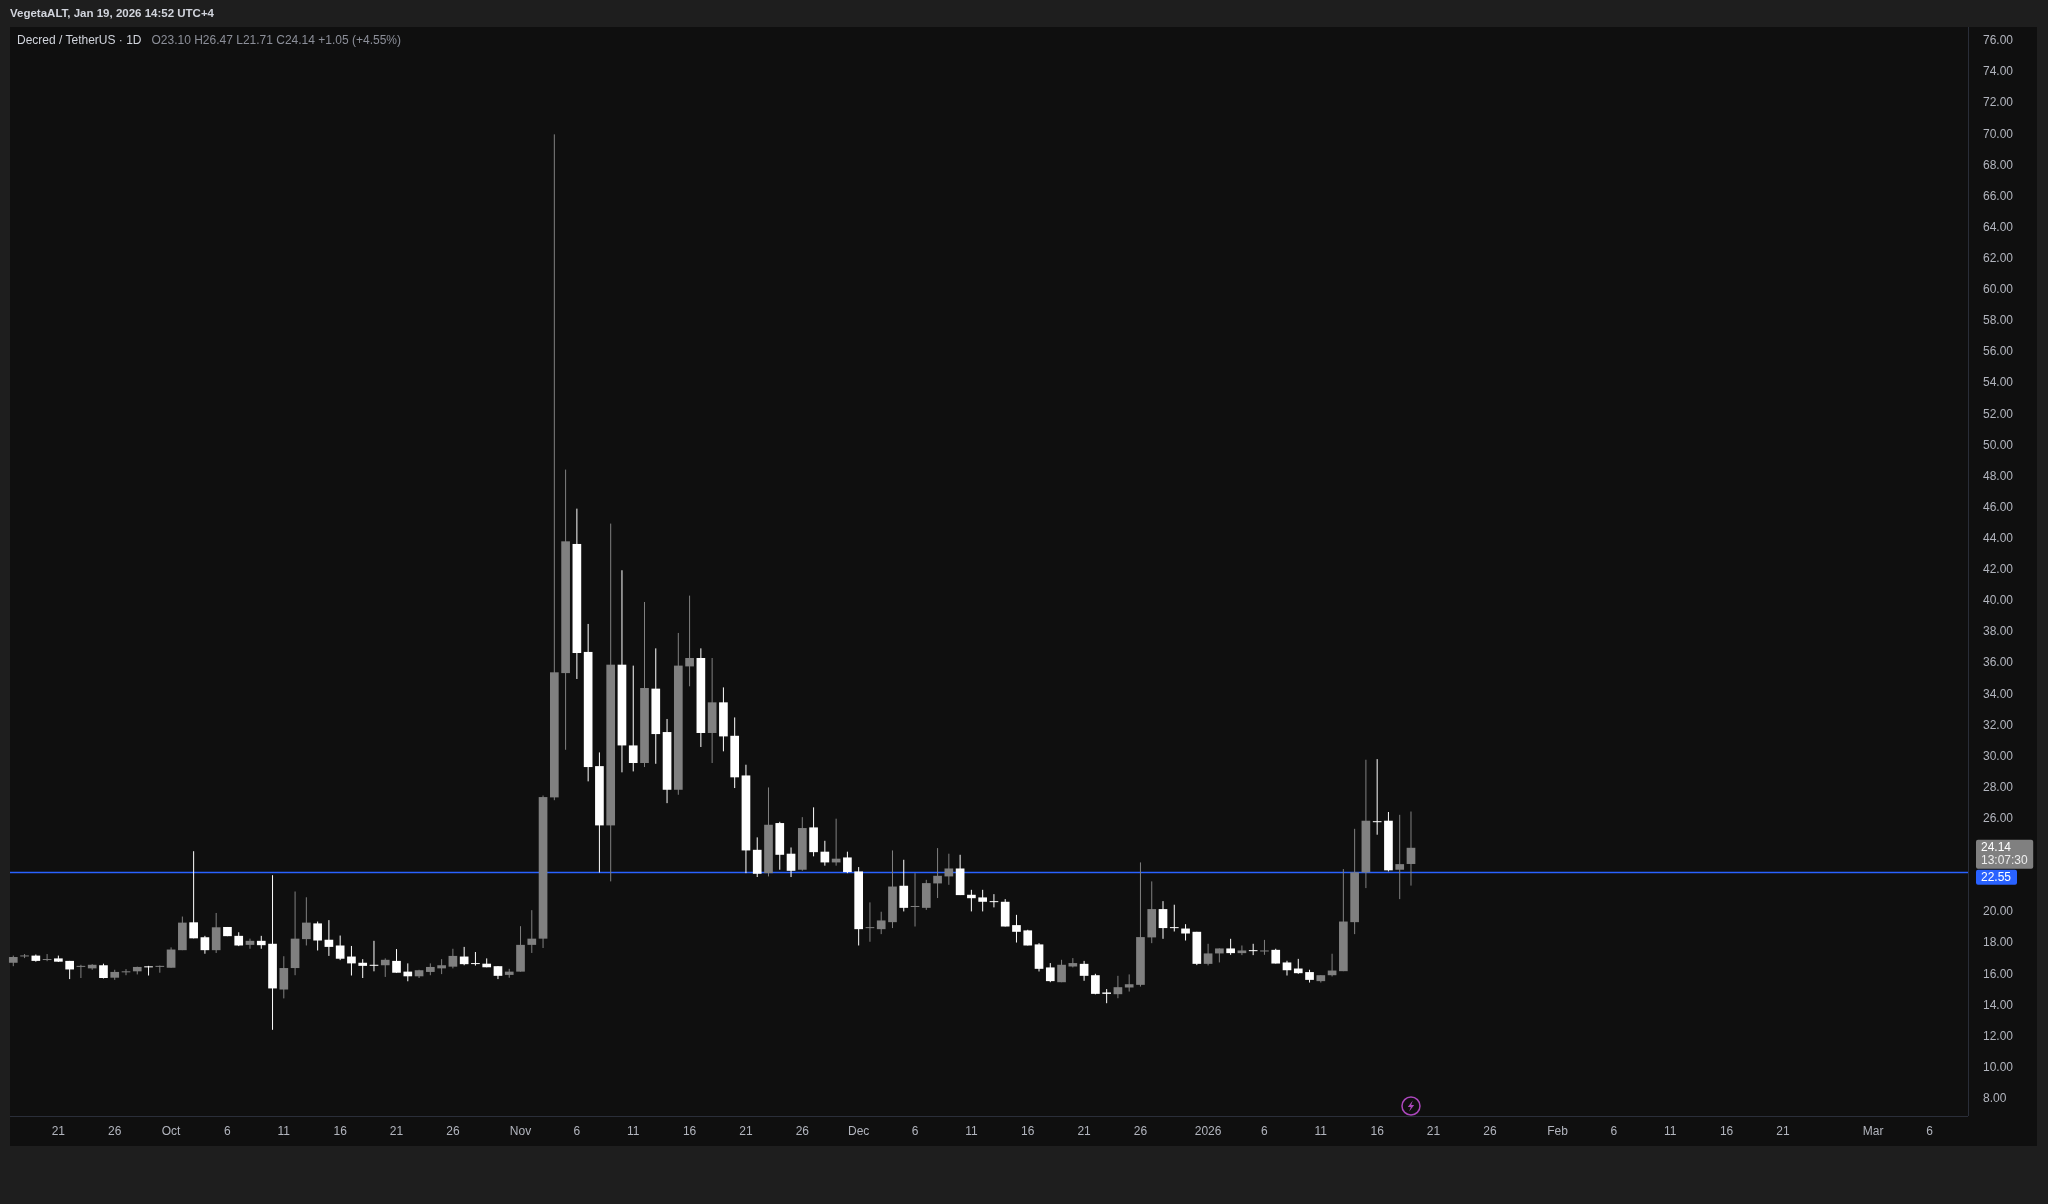  What do you see at coordinates (1998, 662) in the screenshot?
I see `y-tick-label: 36.00` at bounding box center [1998, 662].